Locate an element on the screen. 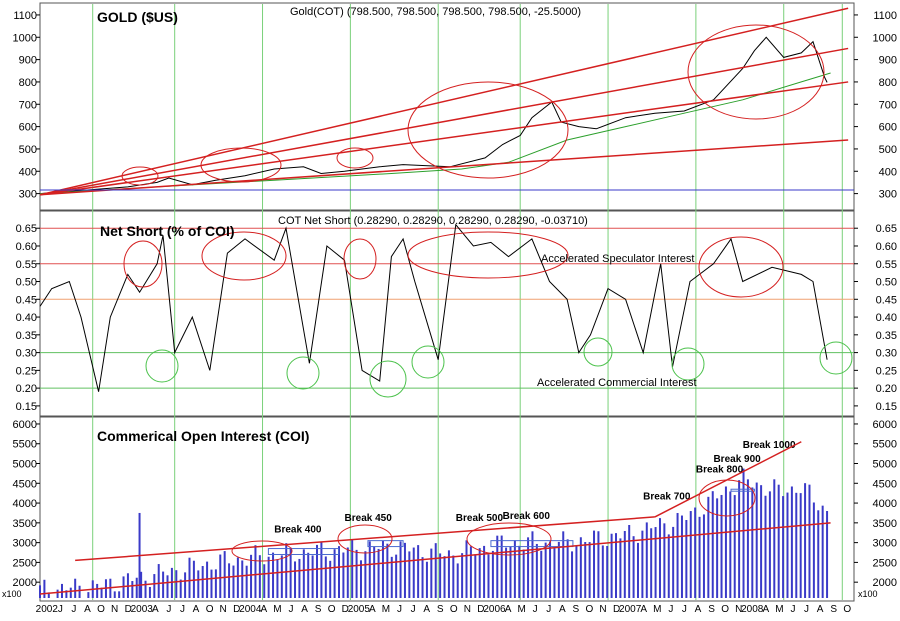  y-tick-label-right: 800 is located at coordinates (888, 83).